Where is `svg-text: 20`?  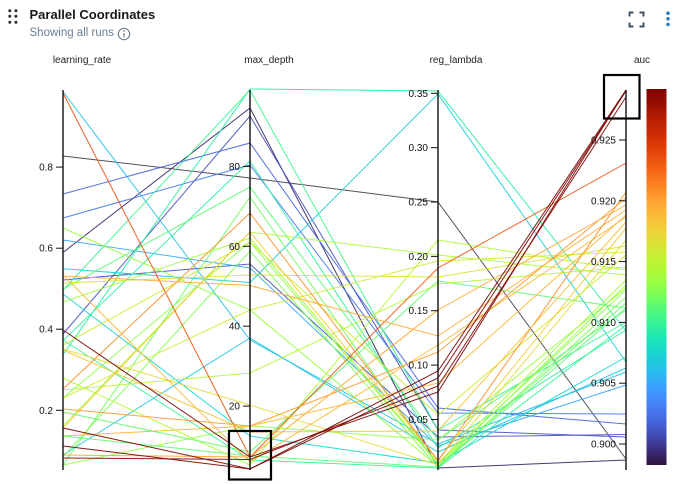 svg-text: 20 is located at coordinates (235, 407).